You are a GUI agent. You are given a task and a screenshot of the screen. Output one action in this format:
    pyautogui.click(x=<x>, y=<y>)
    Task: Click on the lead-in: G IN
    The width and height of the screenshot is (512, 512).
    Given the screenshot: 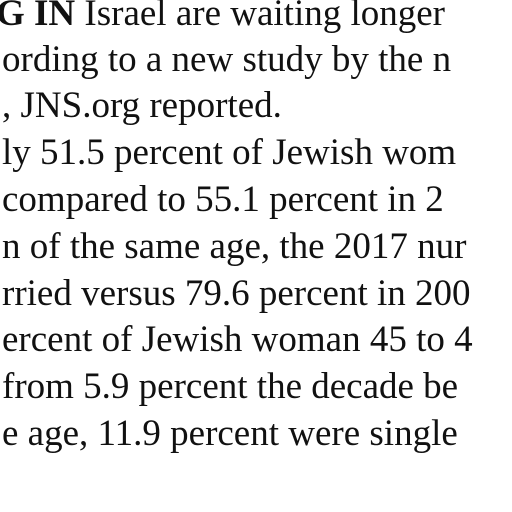 What is the action you would take?
    pyautogui.click(x=38, y=17)
    